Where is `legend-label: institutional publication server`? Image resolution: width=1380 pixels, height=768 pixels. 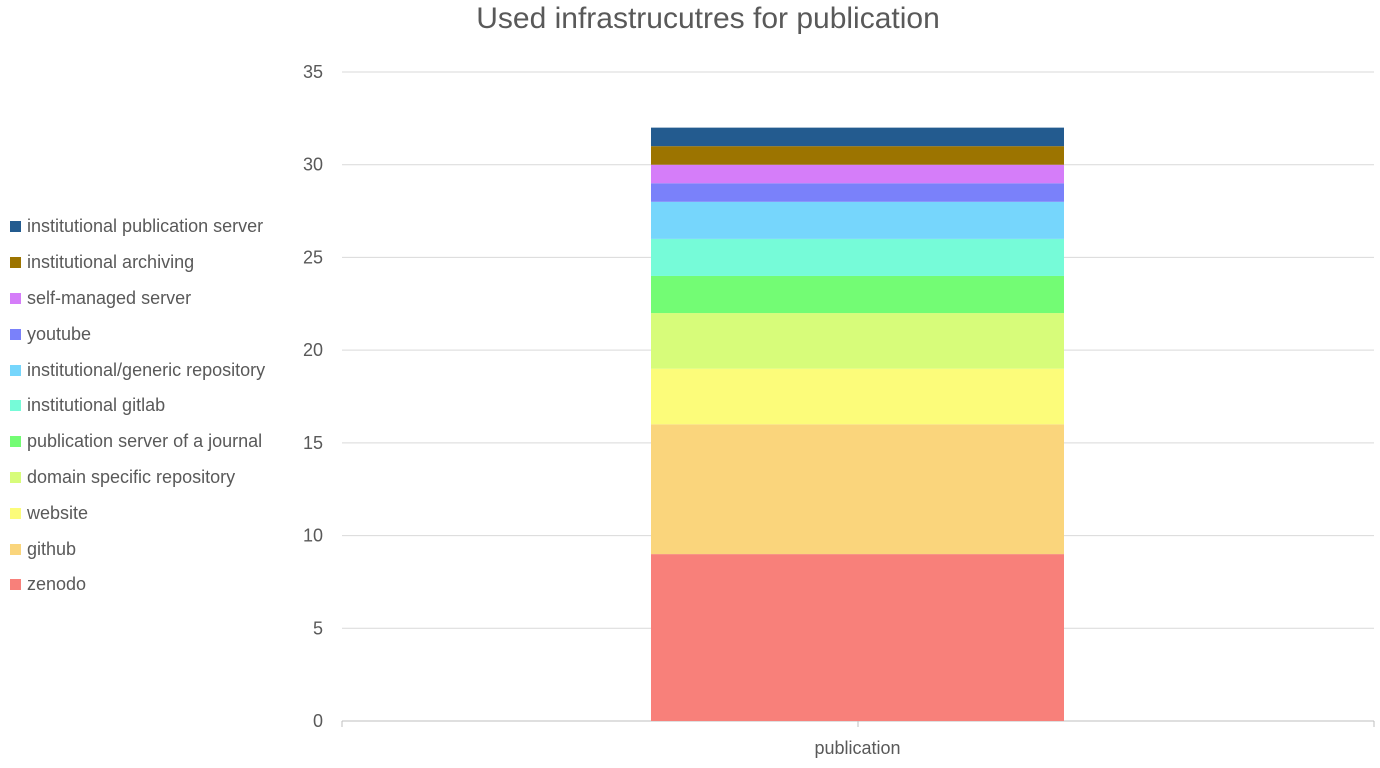 legend-label: institutional publication server is located at coordinates (145, 226).